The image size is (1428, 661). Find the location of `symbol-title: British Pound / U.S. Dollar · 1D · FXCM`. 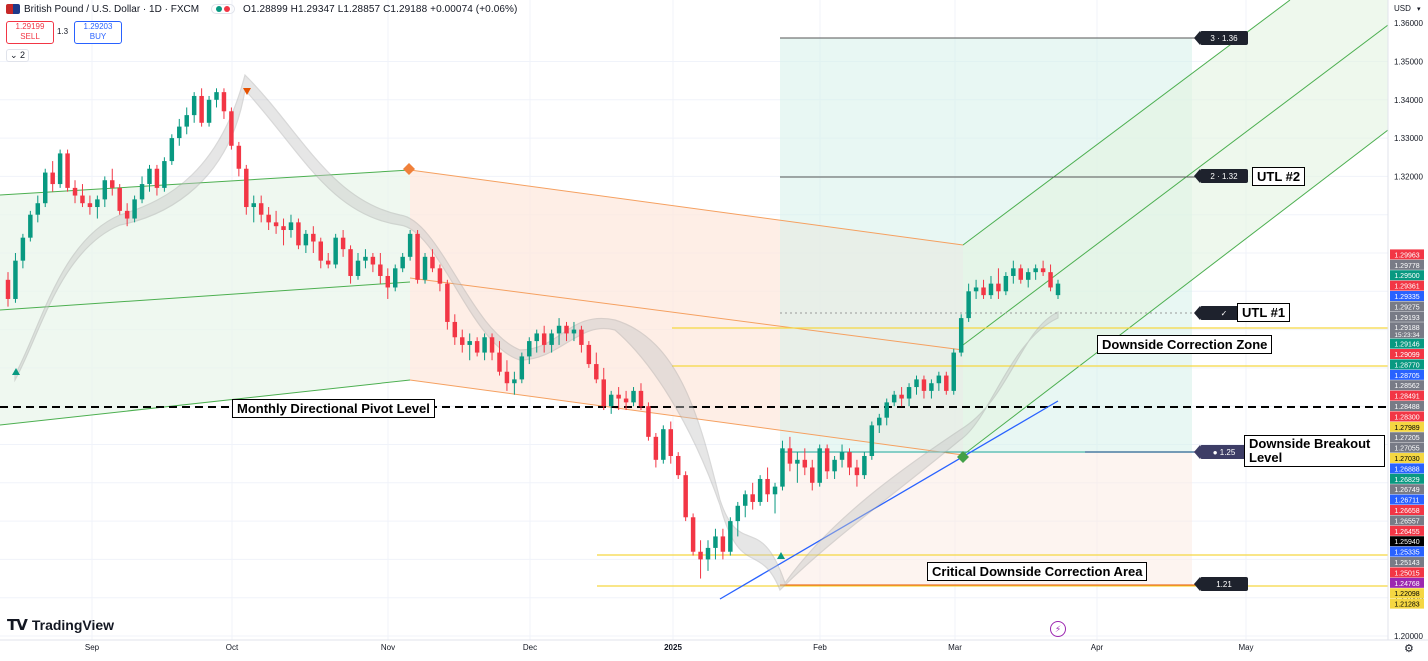

symbol-title: British Pound / U.S. Dollar · 1D · FXCM is located at coordinates (112, 9).